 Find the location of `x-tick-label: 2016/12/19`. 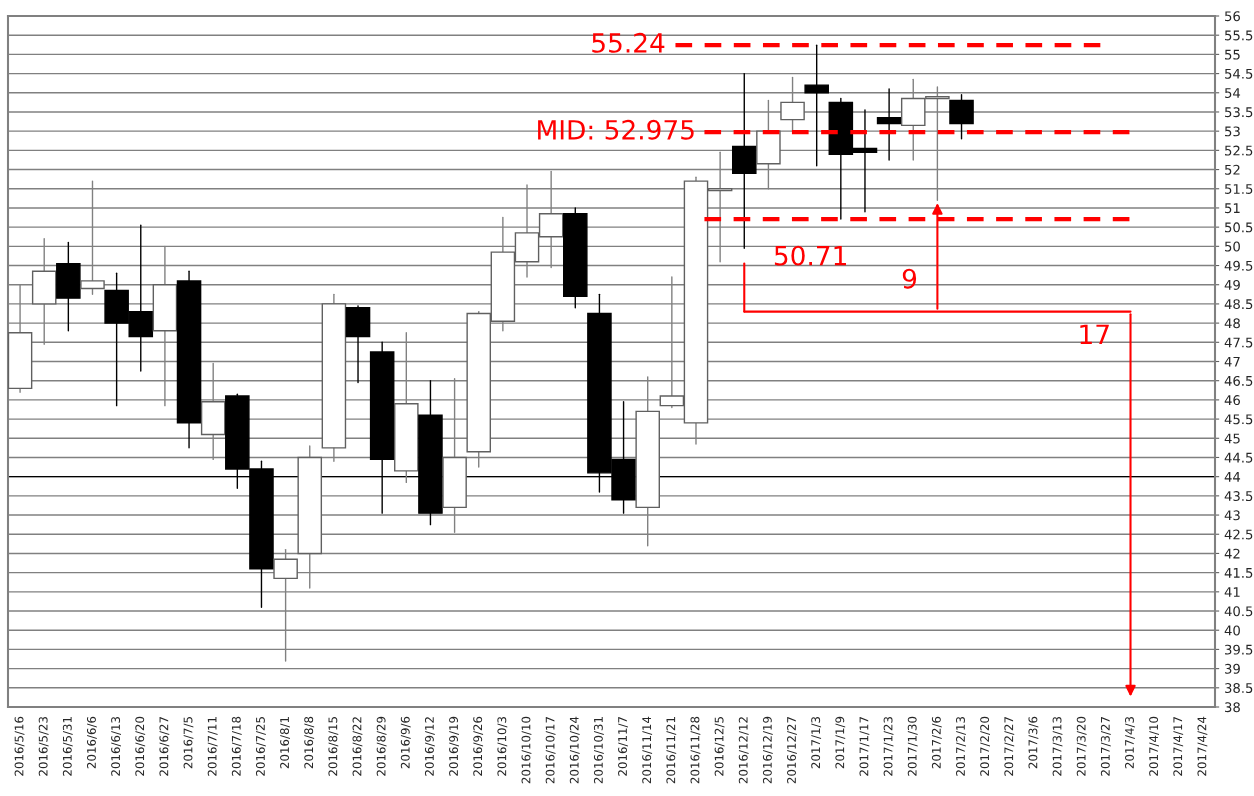

x-tick-label: 2016/12/19 is located at coordinates (767, 750).